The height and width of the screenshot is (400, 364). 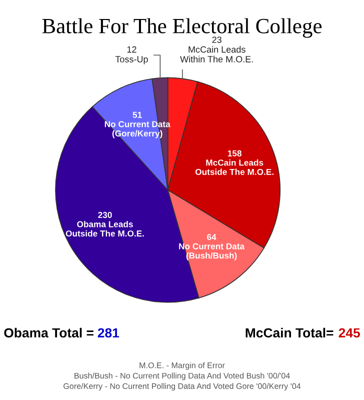 What do you see at coordinates (211, 237) in the screenshot?
I see `data-label: 64` at bounding box center [211, 237].